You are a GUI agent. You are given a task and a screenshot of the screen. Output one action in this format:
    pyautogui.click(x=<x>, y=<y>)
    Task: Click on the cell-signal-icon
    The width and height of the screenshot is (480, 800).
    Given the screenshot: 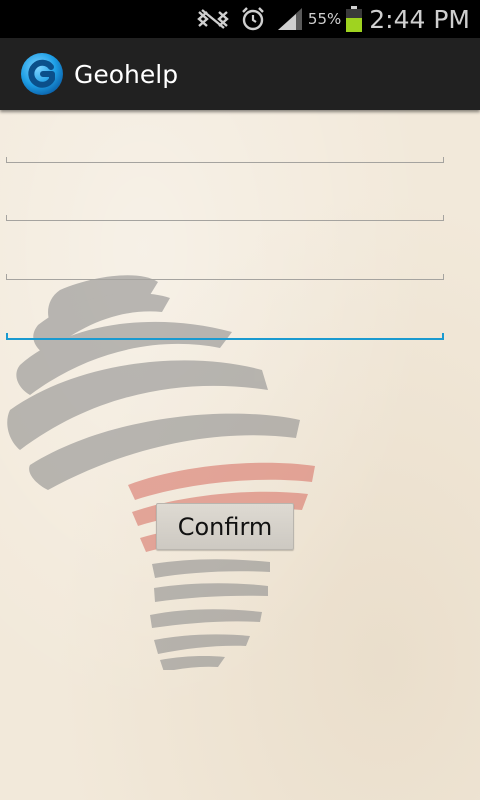 What is the action you would take?
    pyautogui.click(x=289, y=19)
    